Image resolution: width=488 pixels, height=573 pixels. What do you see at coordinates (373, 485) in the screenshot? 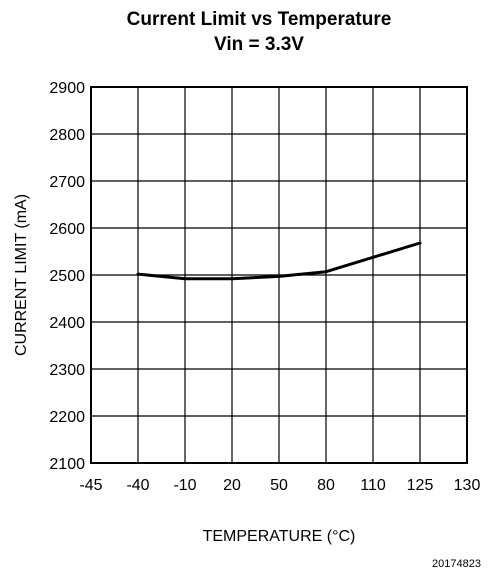
I see `x-tick-label: 110` at bounding box center [373, 485].